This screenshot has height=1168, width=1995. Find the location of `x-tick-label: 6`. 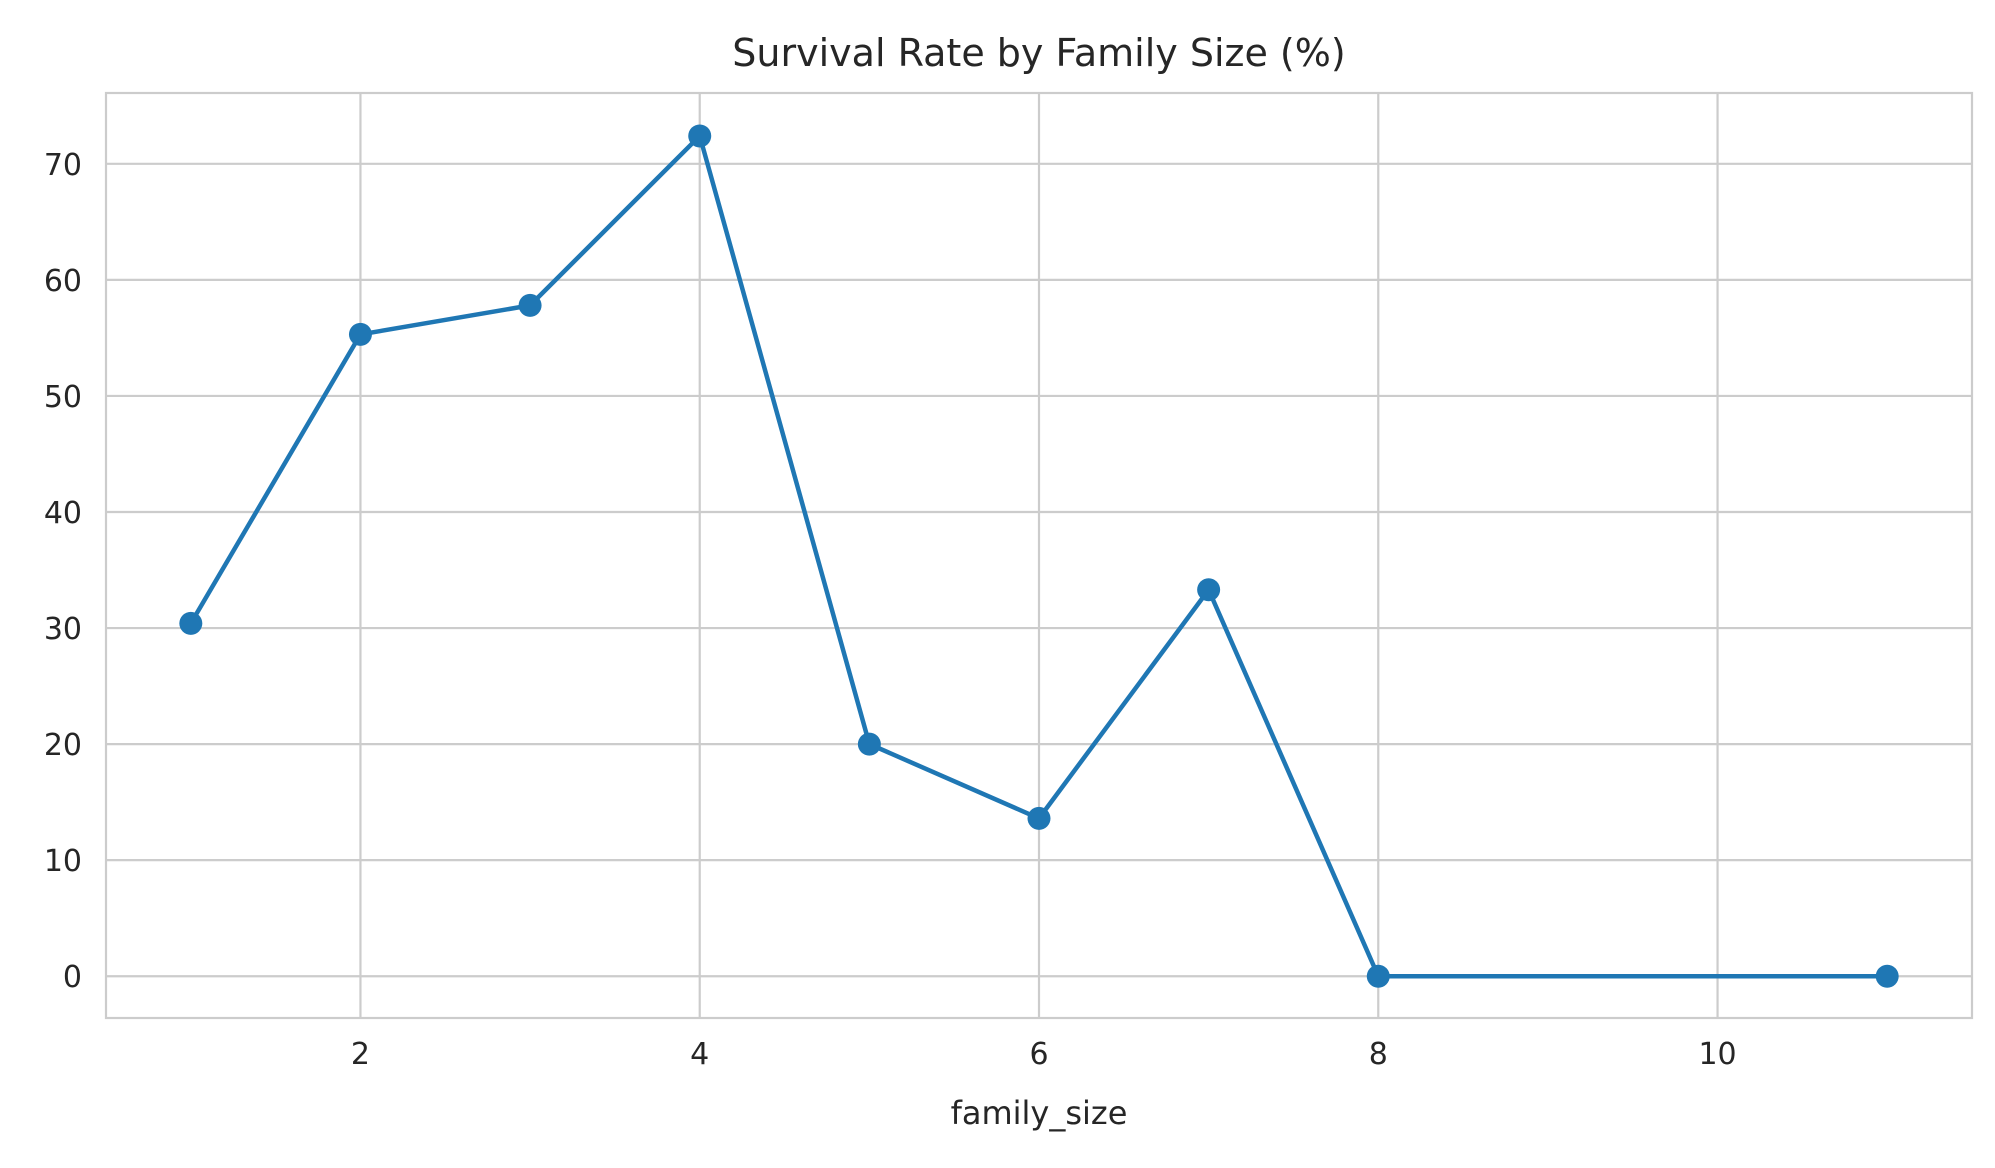

x-tick-label: 6 is located at coordinates (1038, 1054).